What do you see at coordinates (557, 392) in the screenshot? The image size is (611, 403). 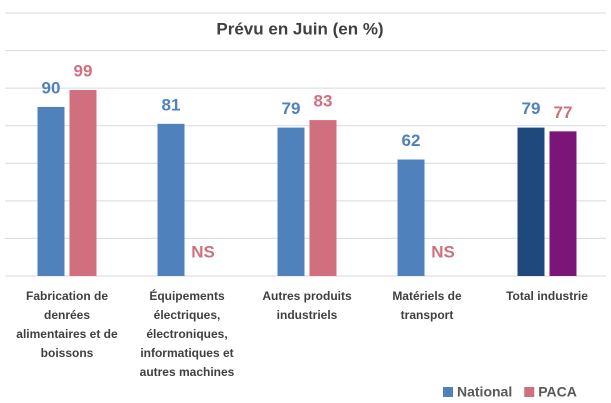 I see `legend-label: PACA` at bounding box center [557, 392].